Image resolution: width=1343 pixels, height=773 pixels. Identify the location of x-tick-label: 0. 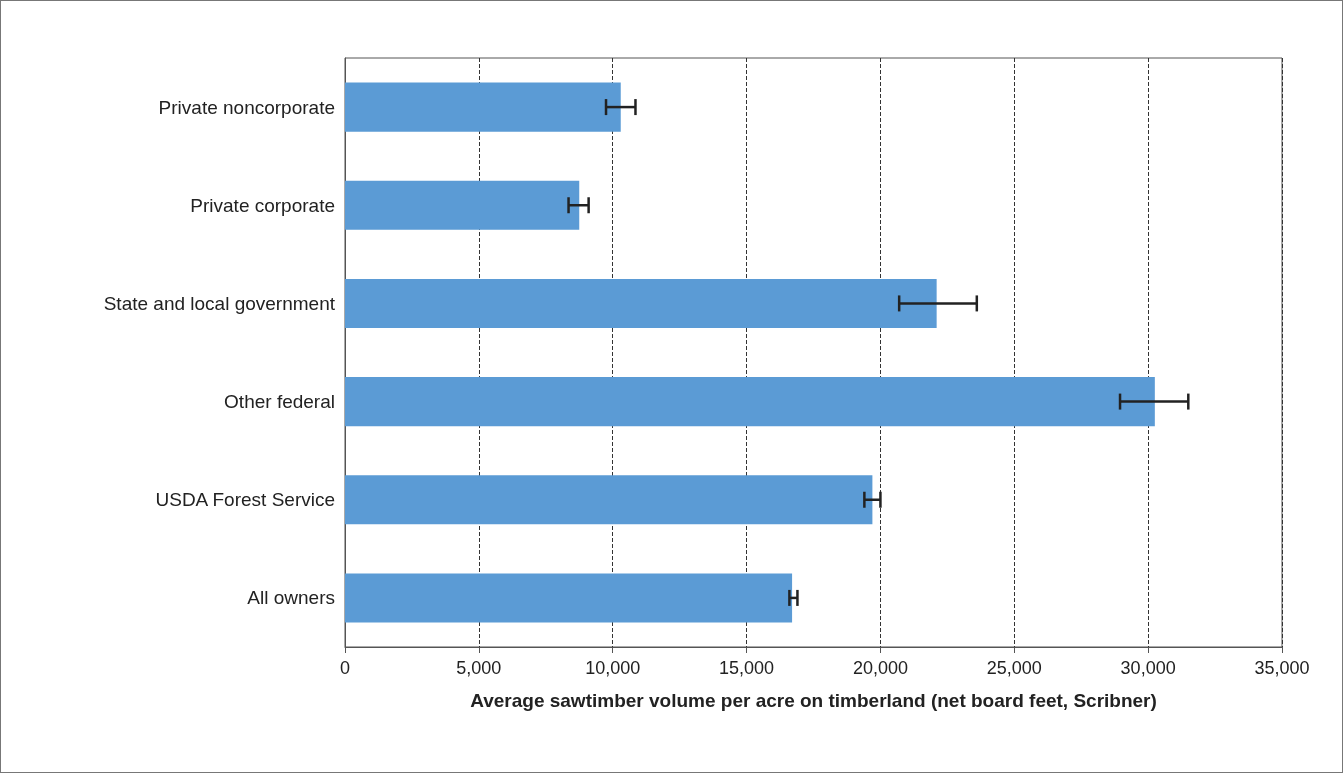
(345, 668).